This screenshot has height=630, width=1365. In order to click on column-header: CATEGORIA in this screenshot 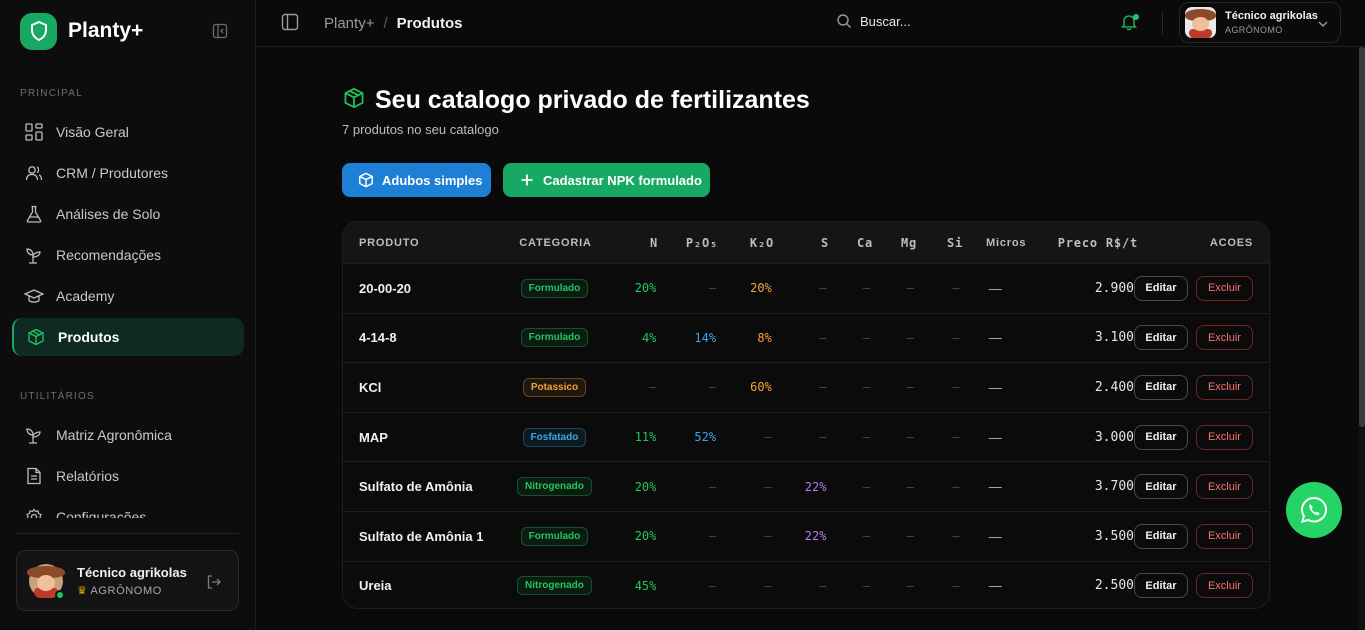, I will do `click(555, 242)`.